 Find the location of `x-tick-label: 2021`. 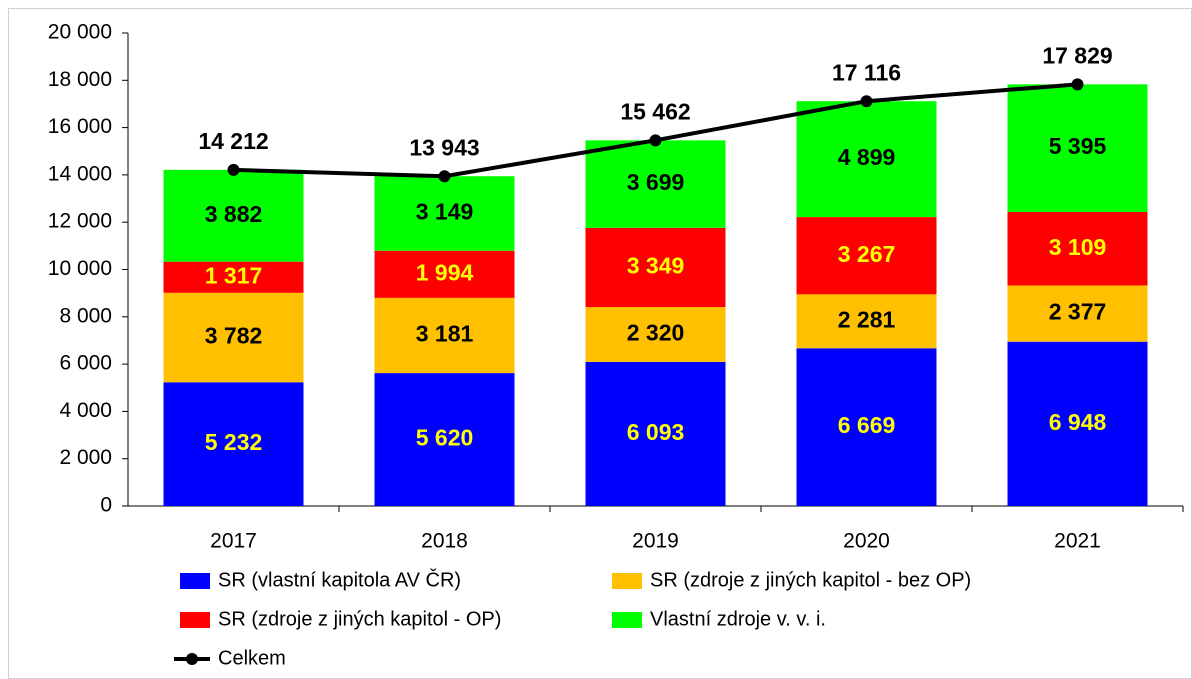

x-tick-label: 2021 is located at coordinates (1077, 541).